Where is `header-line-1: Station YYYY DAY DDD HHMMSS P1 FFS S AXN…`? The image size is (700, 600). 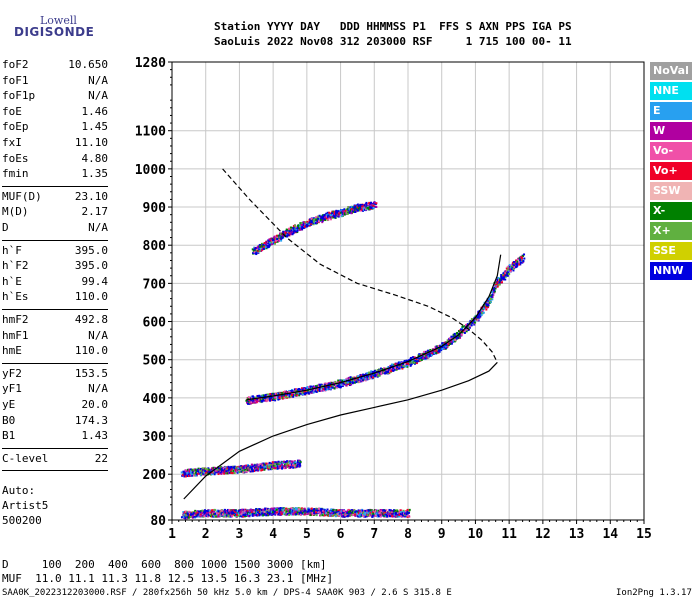
header-line-1: Station YYYY DAY DDD HHMMSS P1 FFS S AXN… is located at coordinates (393, 26).